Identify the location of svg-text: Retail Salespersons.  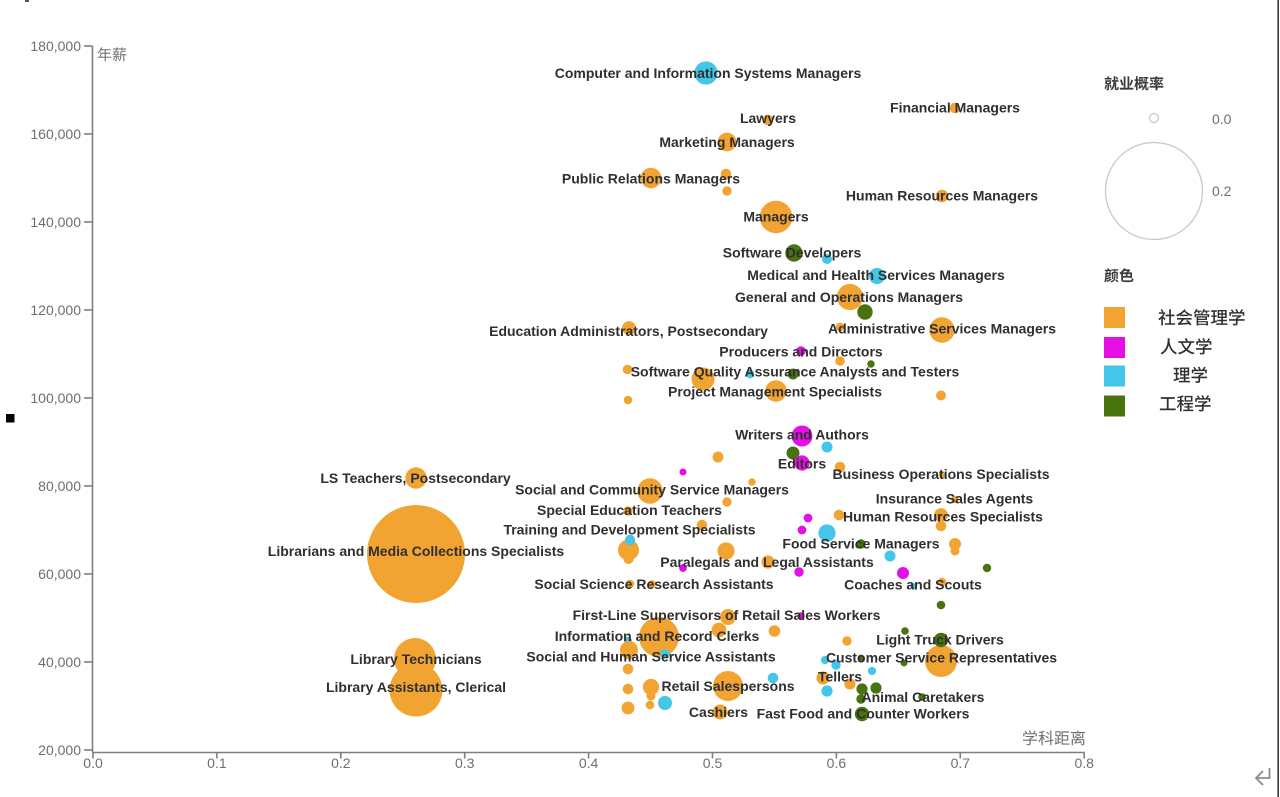
(727, 686).